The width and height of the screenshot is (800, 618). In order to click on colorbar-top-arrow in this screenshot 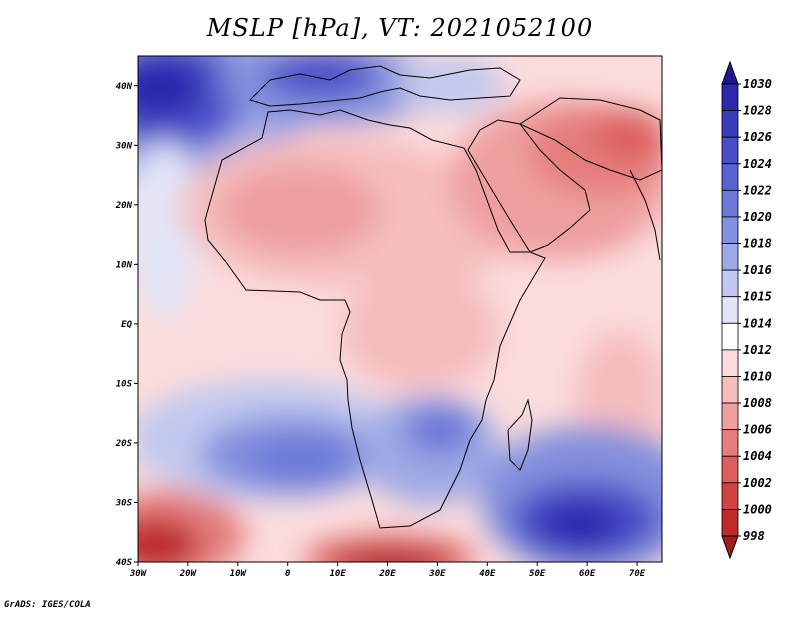, I will do `click(730, 72)`.